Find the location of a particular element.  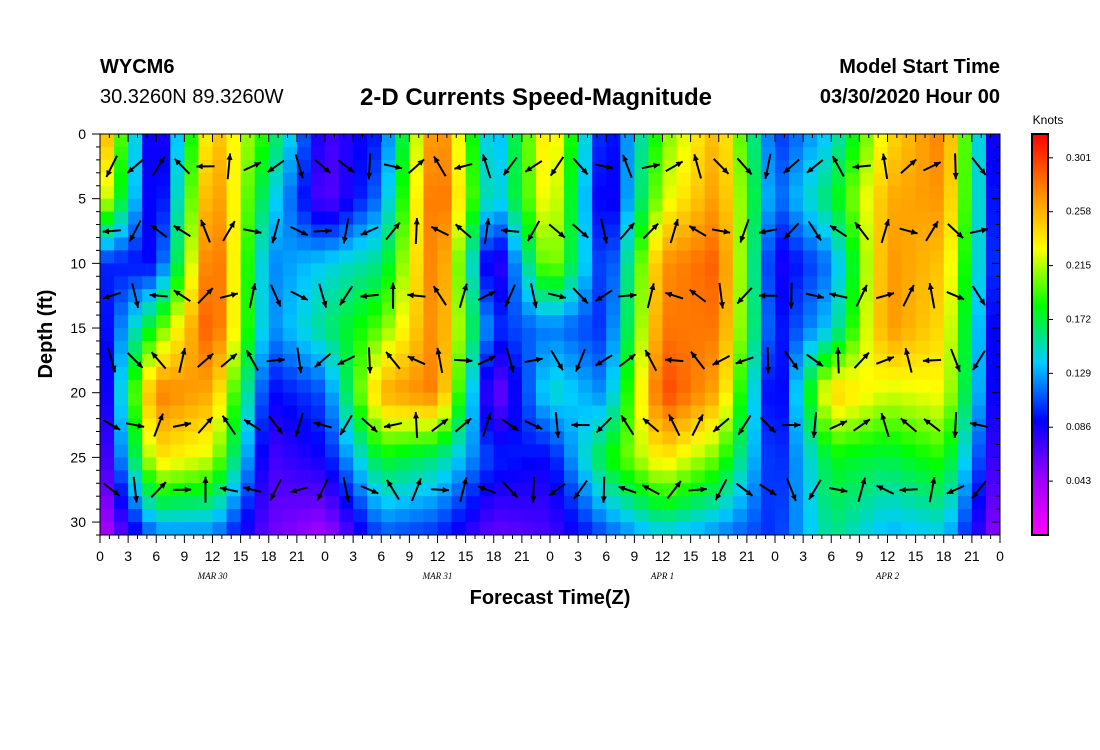

y-tick-label: 0 is located at coordinates (82, 134).